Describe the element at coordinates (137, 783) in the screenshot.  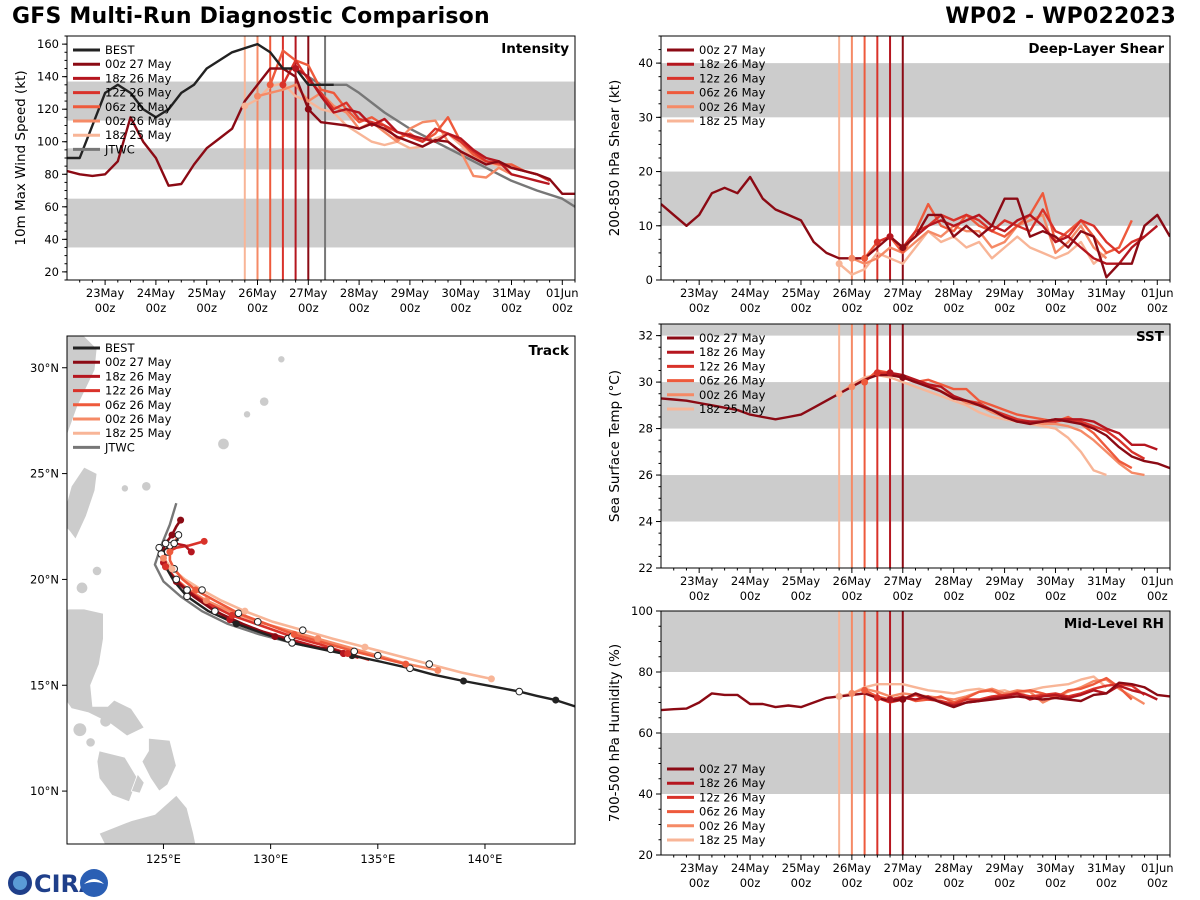
I see `cebu-land` at that location.